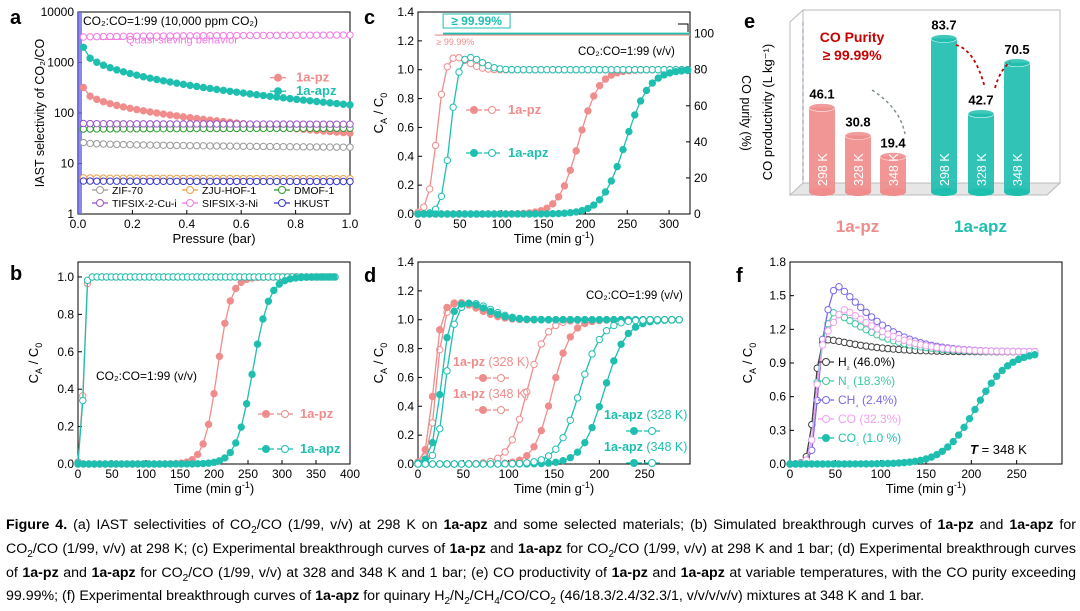  Describe the element at coordinates (80, 113) in the screenshot. I see `low-pressure-band` at that location.